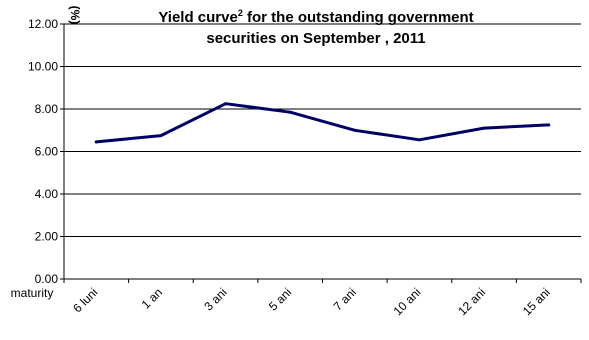 This screenshot has width=589, height=340. What do you see at coordinates (240, 13) in the screenshot?
I see `chart-title-superscript: 2` at bounding box center [240, 13].